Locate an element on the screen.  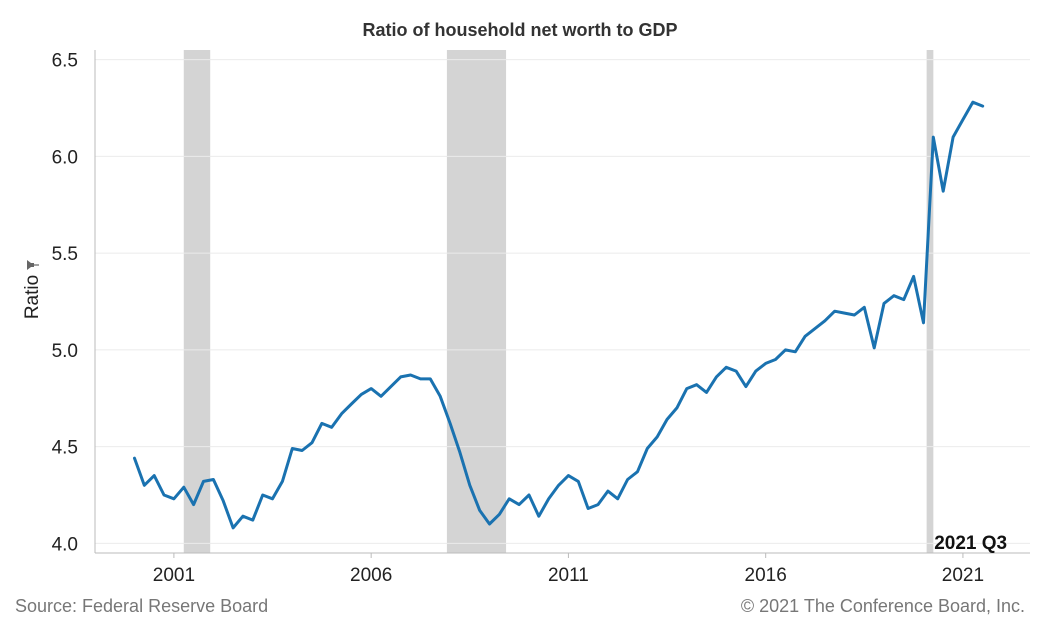
y-tick-label: 5.5 is located at coordinates (65, 254).